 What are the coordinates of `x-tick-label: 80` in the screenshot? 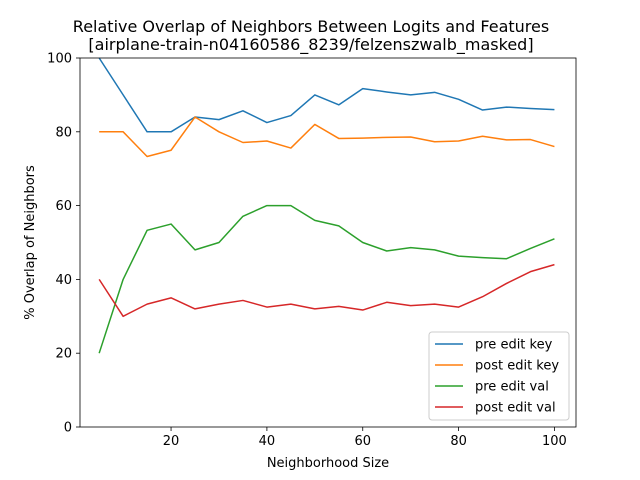 It's located at (458, 441).